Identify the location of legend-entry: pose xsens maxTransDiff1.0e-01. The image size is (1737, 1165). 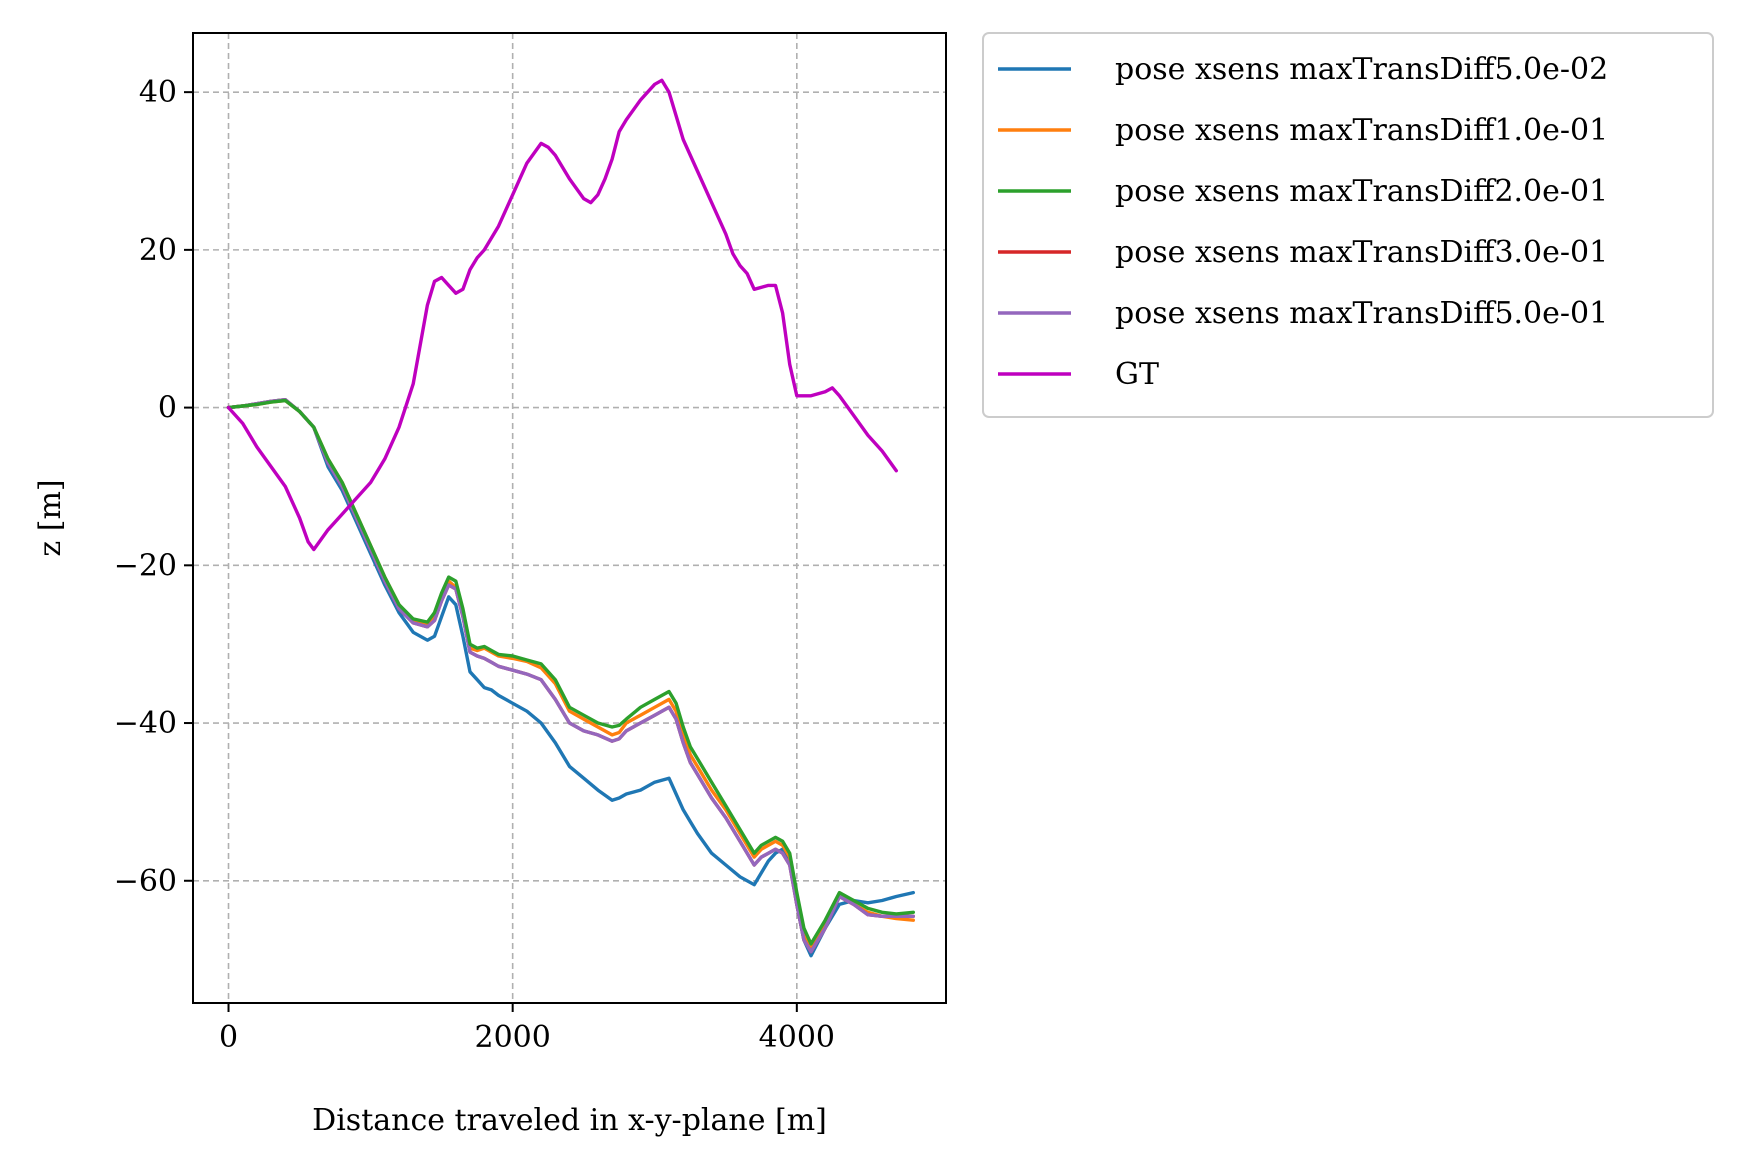
(1303, 130).